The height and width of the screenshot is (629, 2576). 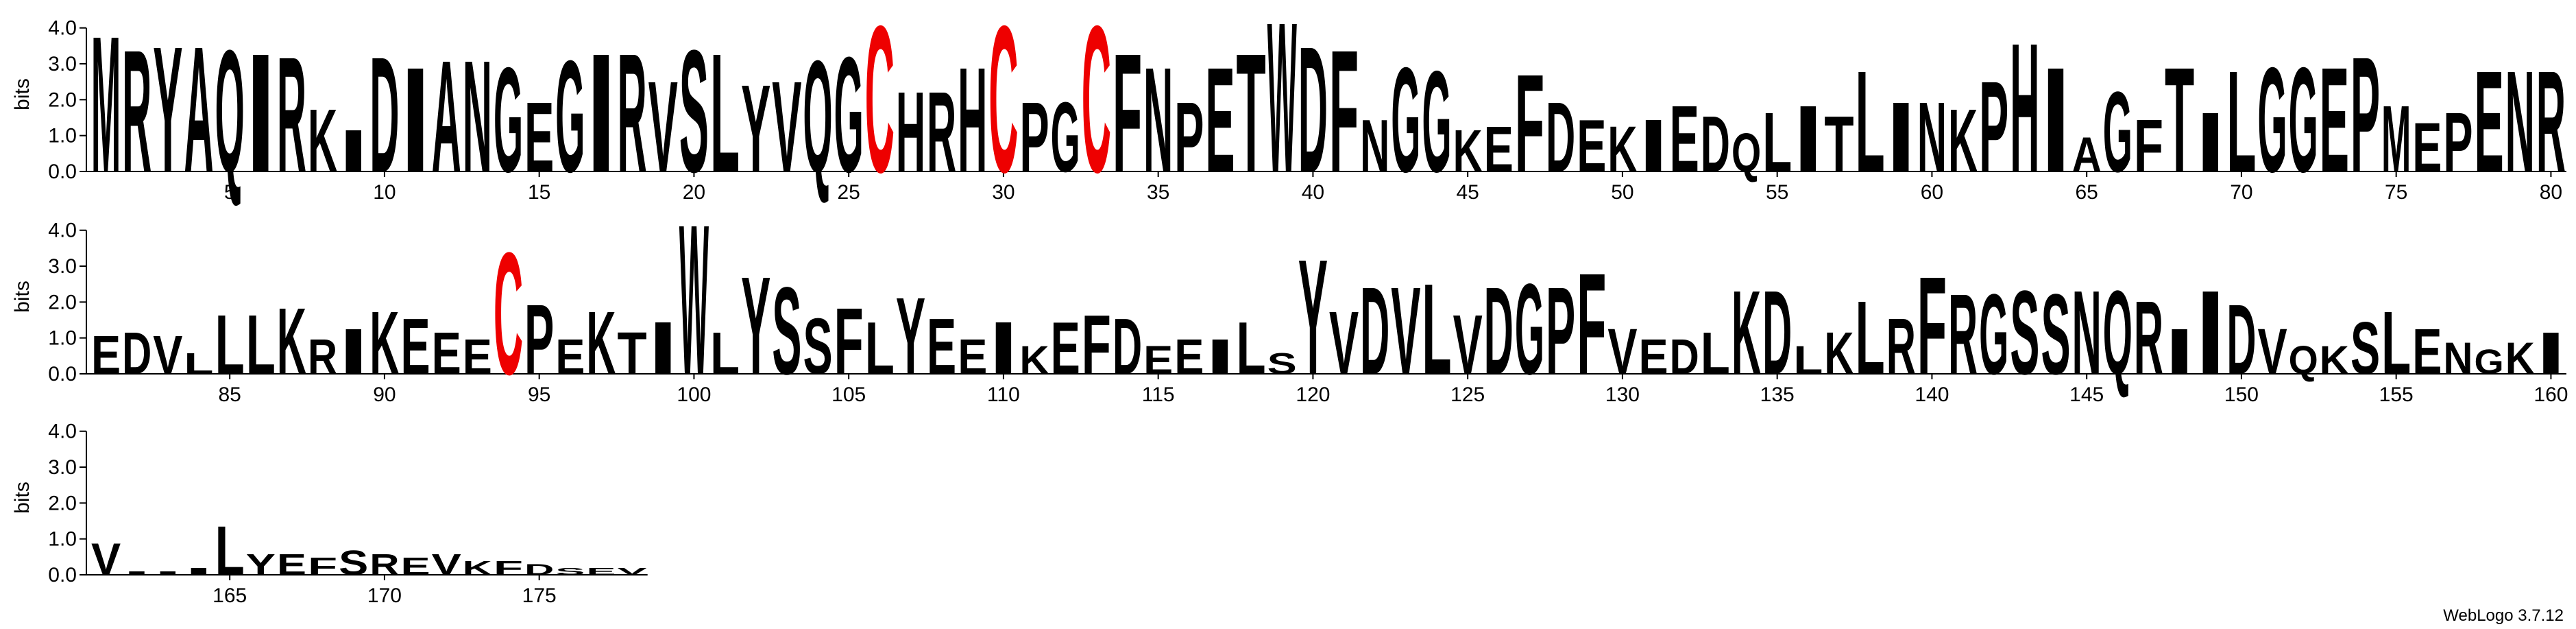 What do you see at coordinates (1158, 395) in the screenshot?
I see `x-tick-label: 115` at bounding box center [1158, 395].